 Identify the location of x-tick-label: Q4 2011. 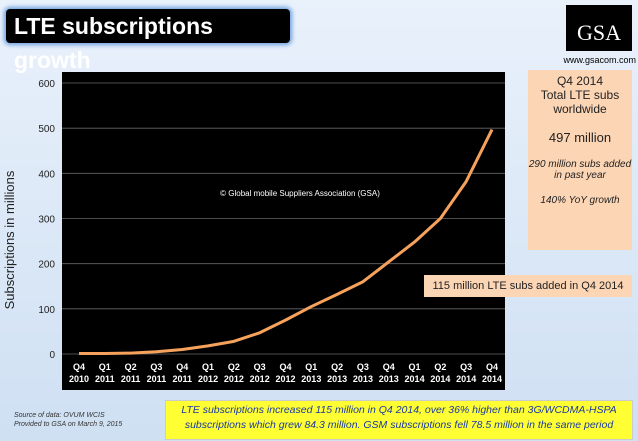
(182, 373).